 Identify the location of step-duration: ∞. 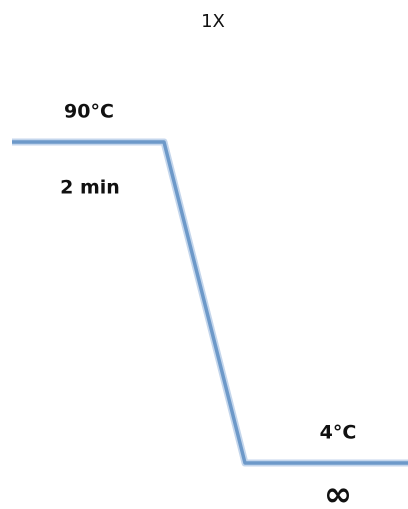
(338, 492).